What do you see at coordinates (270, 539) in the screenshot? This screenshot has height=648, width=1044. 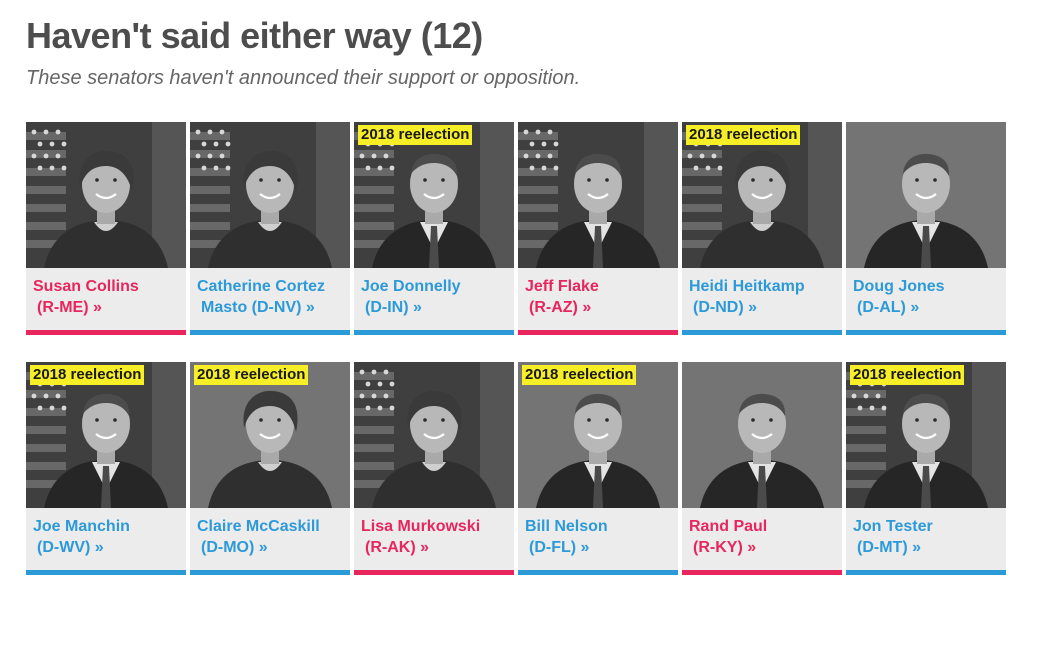 I see `senator-info: Claire McCaskill (D-MO) »` at bounding box center [270, 539].